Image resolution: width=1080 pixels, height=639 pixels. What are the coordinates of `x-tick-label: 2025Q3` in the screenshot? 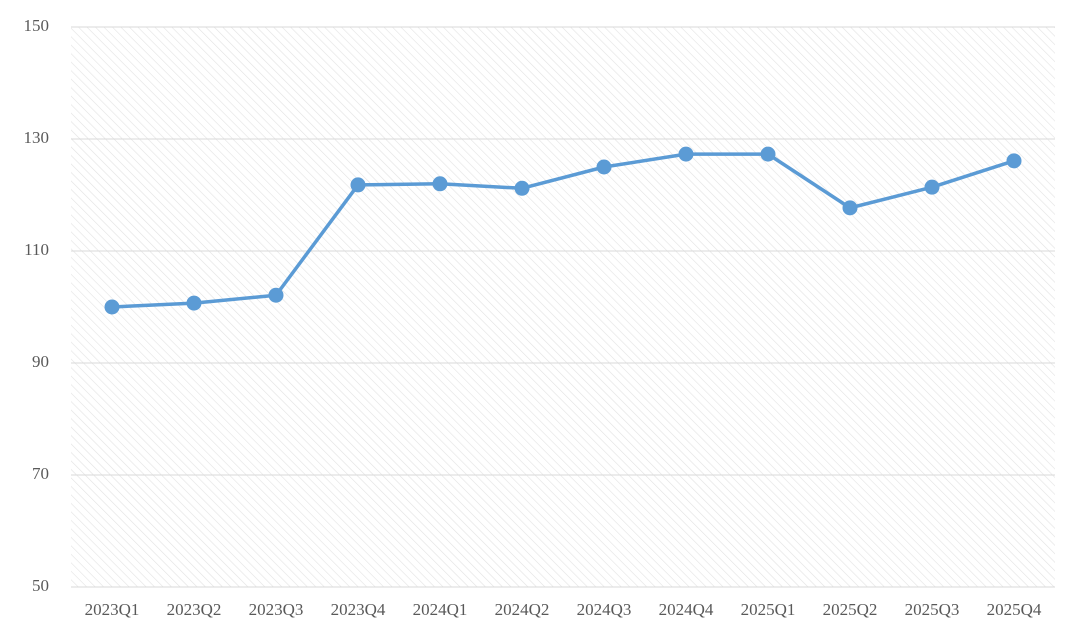 It's located at (932, 609).